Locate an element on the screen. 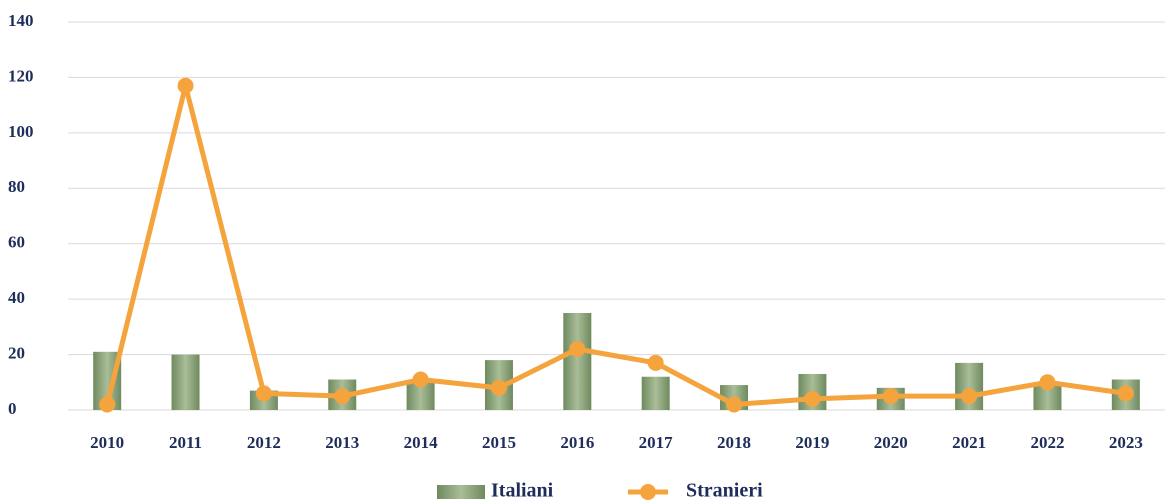 This screenshot has width=1165, height=504. x-tick-label: 2016 is located at coordinates (577, 442).